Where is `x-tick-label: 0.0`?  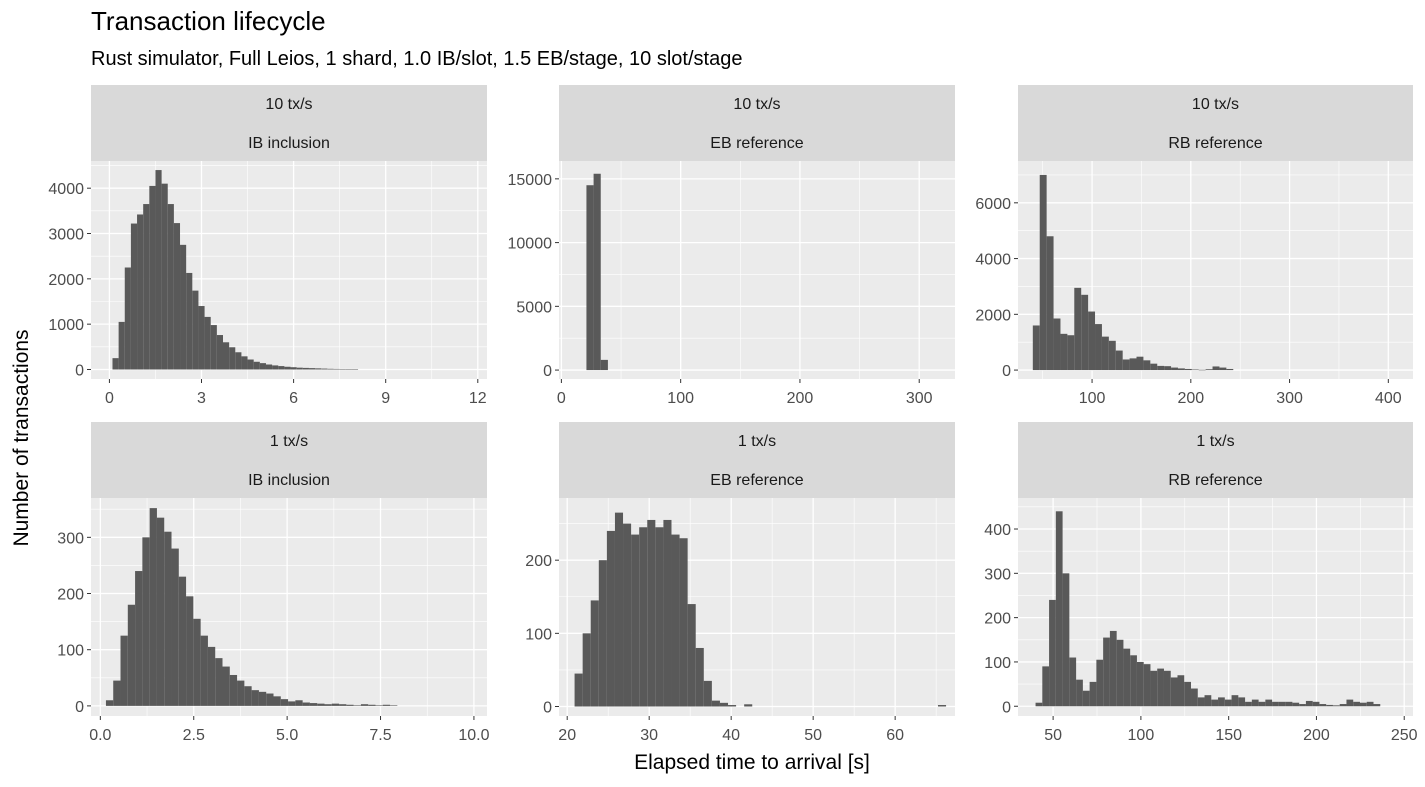 x-tick-label: 0.0 is located at coordinates (100, 735).